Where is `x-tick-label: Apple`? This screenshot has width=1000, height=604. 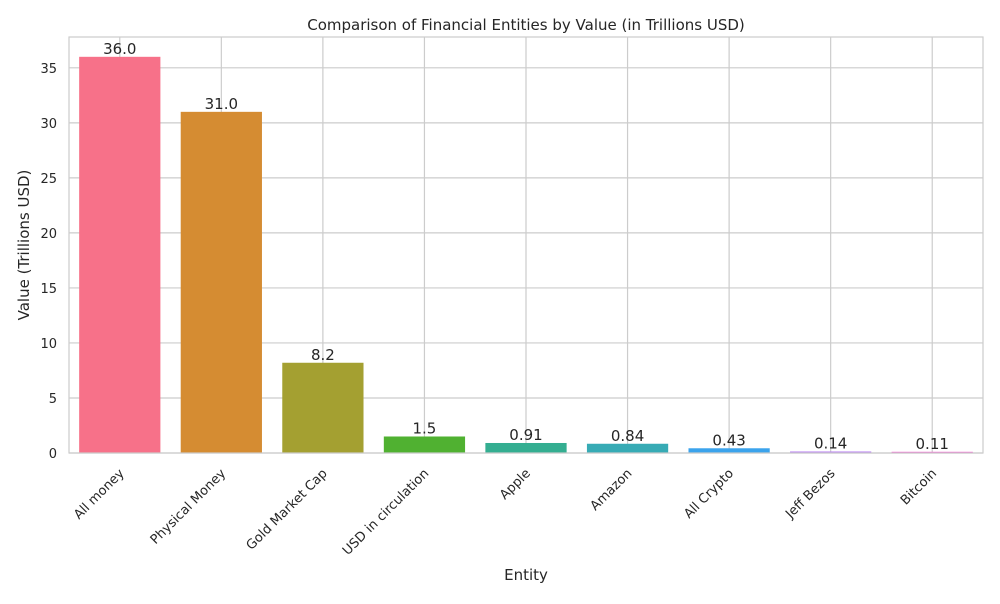
x-tick-label: Apple is located at coordinates (515, 484).